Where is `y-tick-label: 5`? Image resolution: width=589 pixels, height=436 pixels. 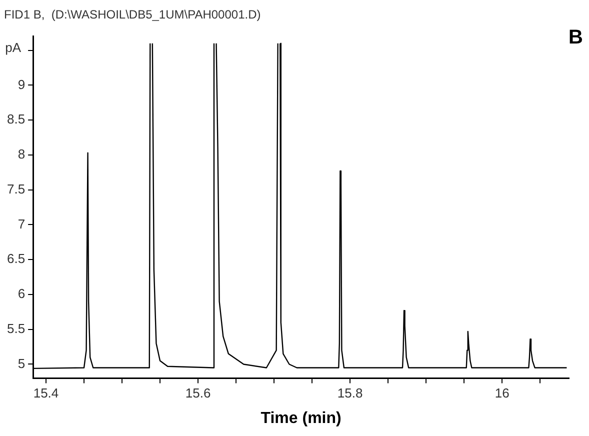 y-tick-label: 5 is located at coordinates (22, 363).